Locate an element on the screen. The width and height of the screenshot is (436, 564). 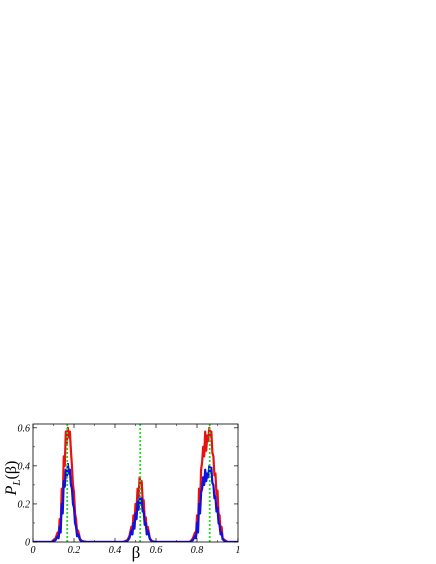
y-tick-labels: 0 0.2 0.4 0.6 is located at coordinates (24, 485).